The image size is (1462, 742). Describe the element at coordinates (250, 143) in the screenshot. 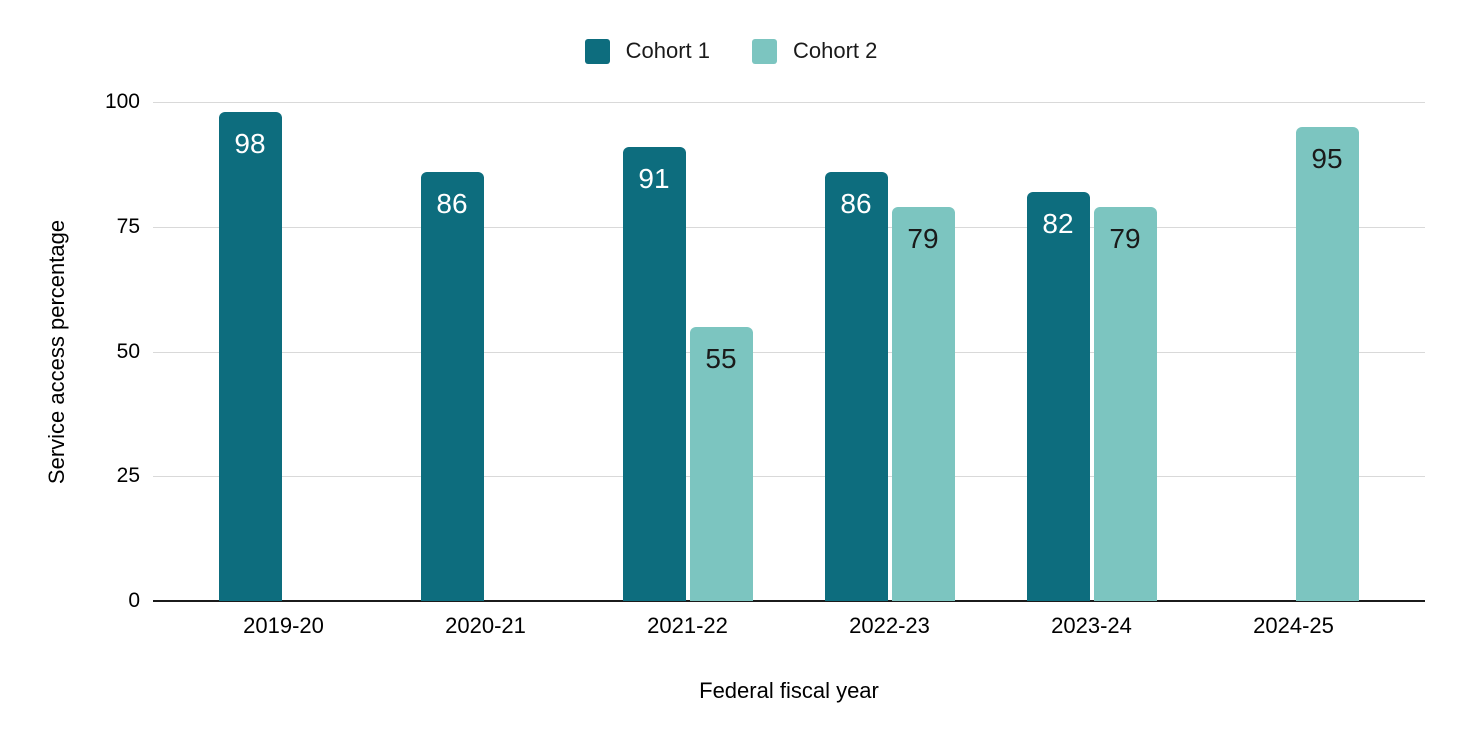

I see `value-label-cohort1-2019-20: 98` at that location.